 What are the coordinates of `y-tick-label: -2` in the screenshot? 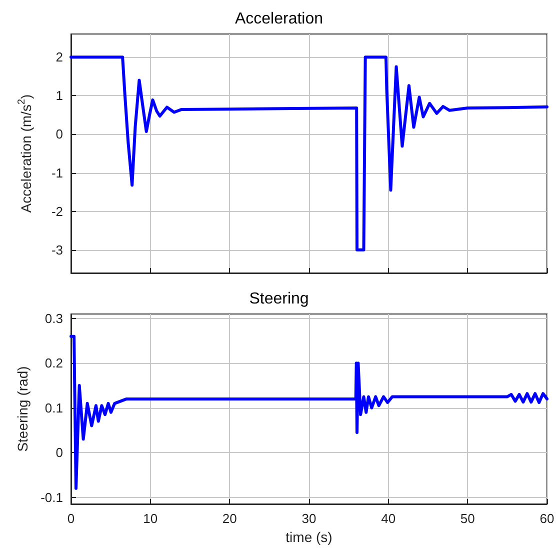 It's located at (57, 211).